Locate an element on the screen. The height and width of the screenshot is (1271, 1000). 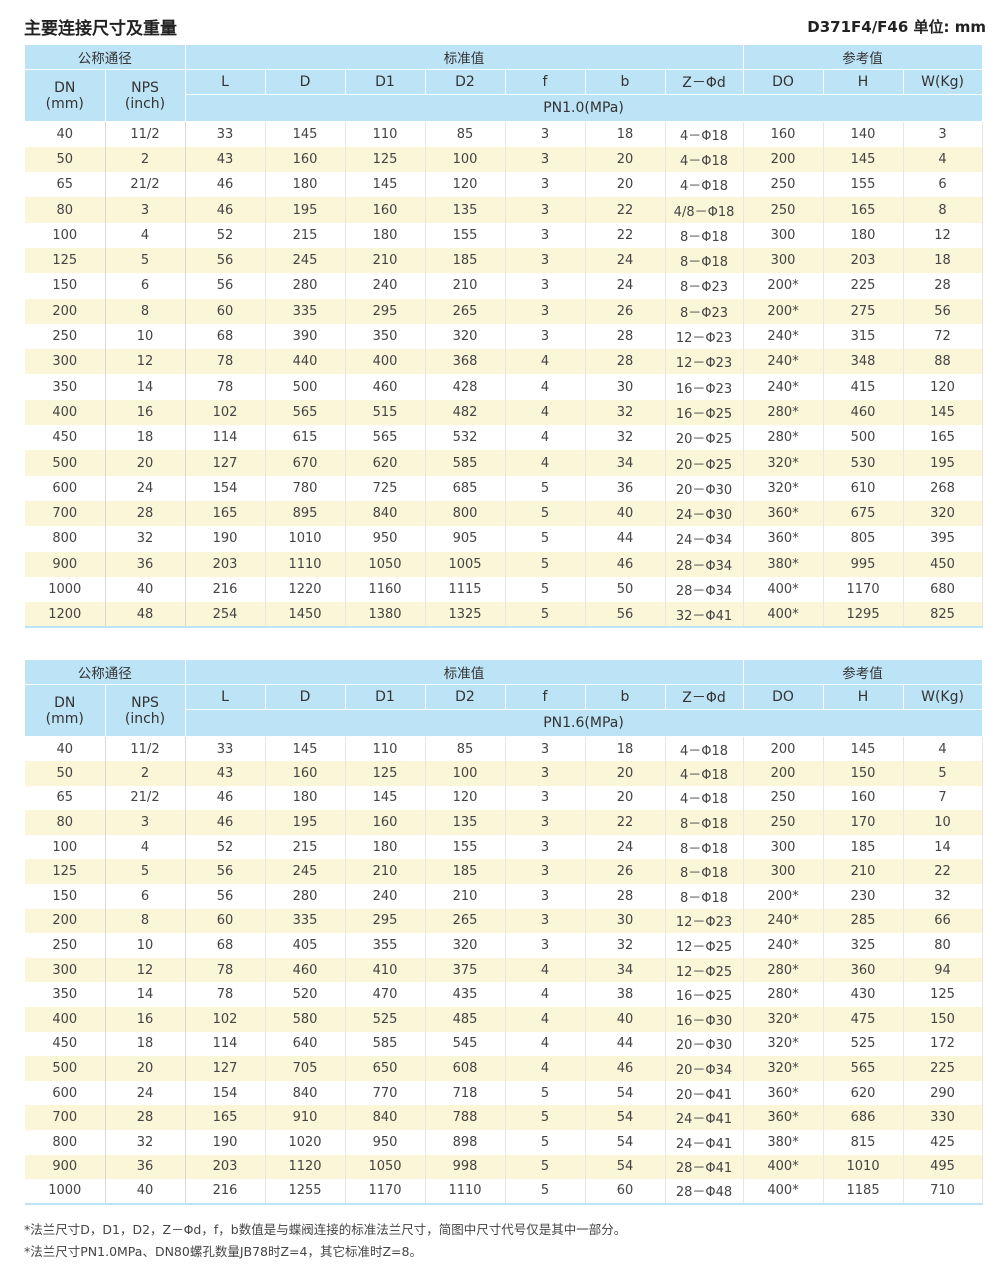
cell-d2: 85 is located at coordinates (465, 134).